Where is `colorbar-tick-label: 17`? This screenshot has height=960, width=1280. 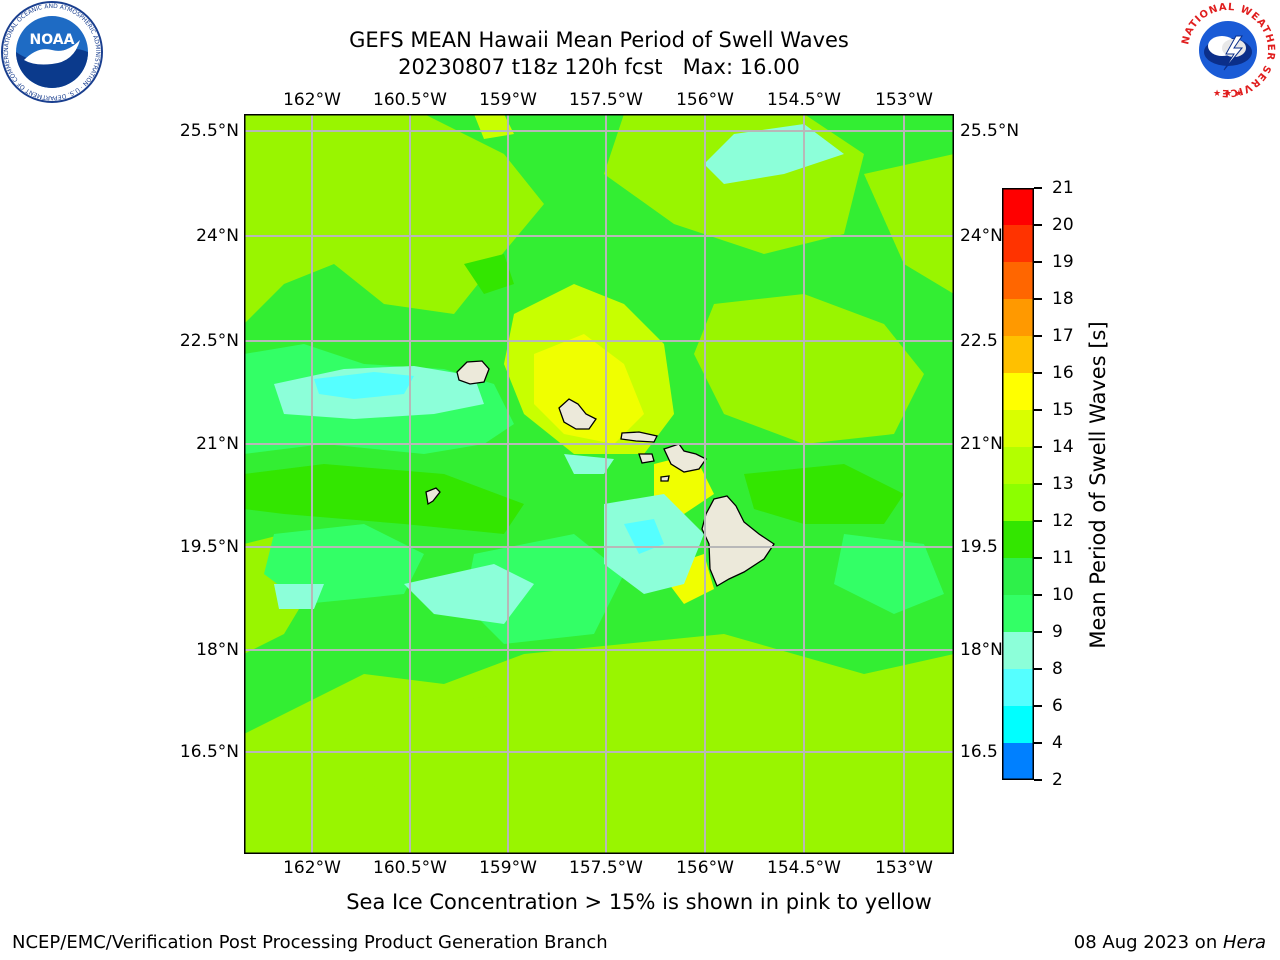
colorbar-tick-label: 17 is located at coordinates (1063, 336).